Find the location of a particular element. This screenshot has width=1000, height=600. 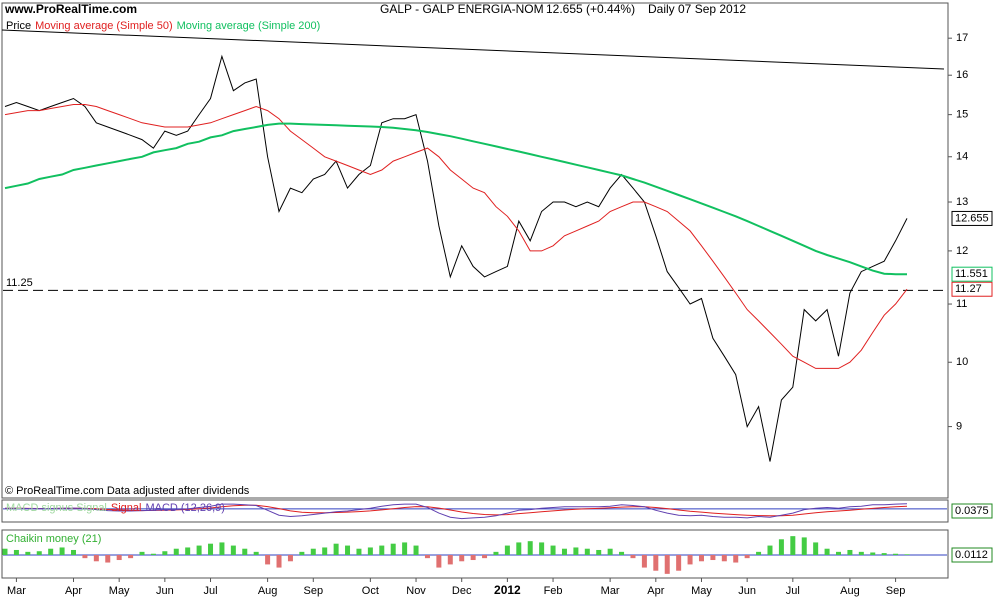

value-box-label: 11.551 is located at coordinates (971, 274).